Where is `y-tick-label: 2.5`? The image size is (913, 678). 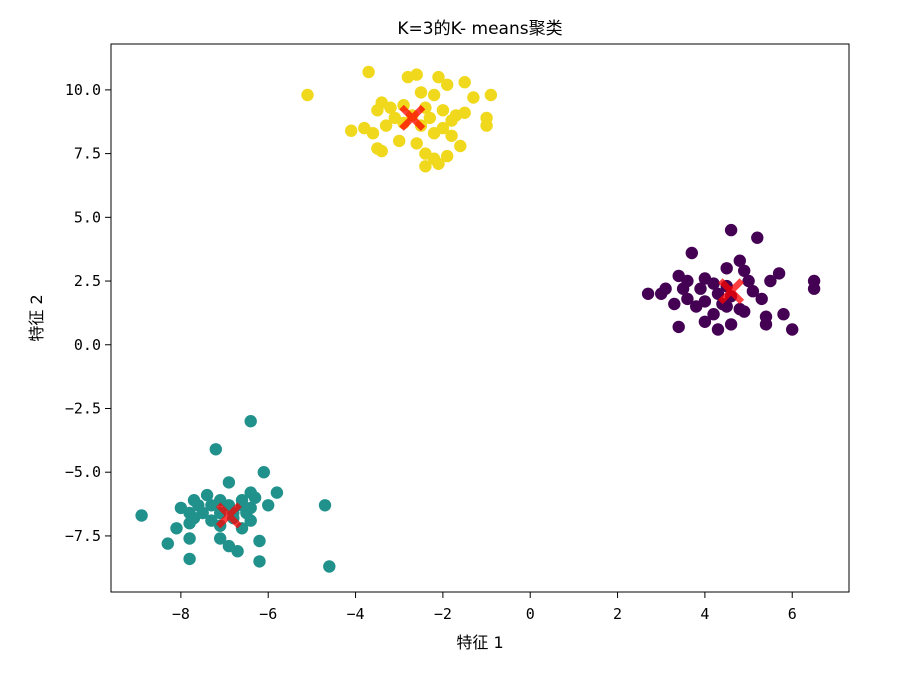 y-tick-label: 2.5 is located at coordinates (87, 281).